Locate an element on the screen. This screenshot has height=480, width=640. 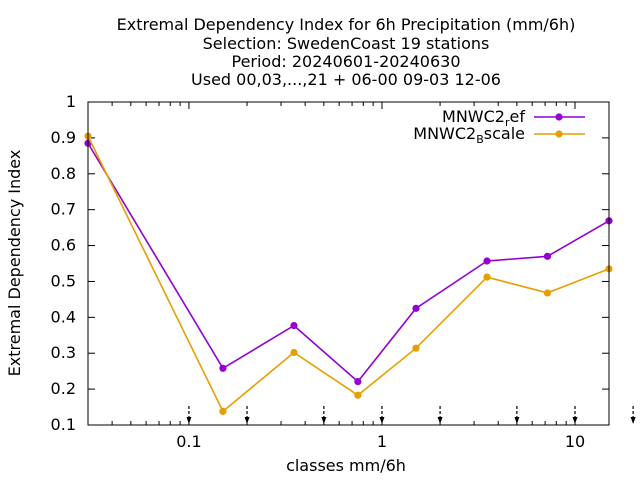
x-tick-label: 0.1 is located at coordinates (188, 441).